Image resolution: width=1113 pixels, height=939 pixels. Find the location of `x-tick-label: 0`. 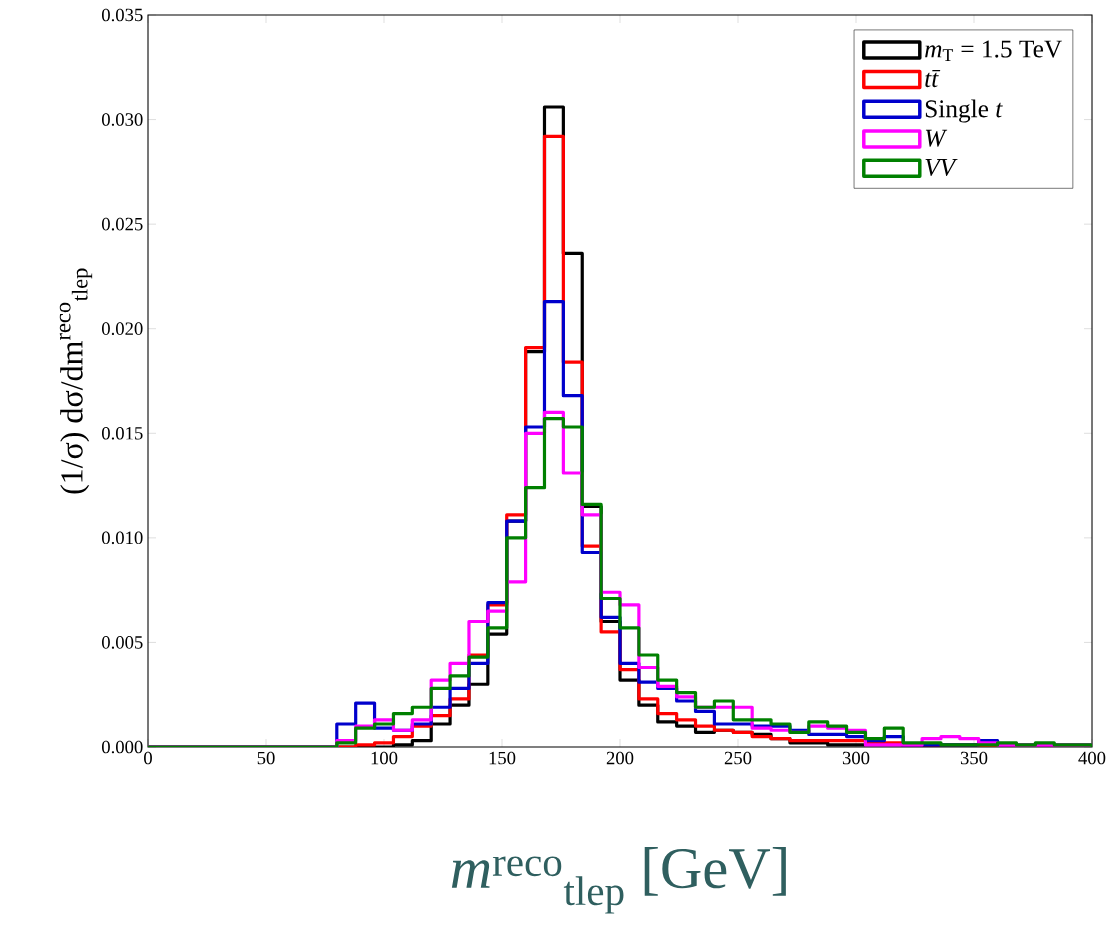

x-tick-label: 0 is located at coordinates (148, 758).